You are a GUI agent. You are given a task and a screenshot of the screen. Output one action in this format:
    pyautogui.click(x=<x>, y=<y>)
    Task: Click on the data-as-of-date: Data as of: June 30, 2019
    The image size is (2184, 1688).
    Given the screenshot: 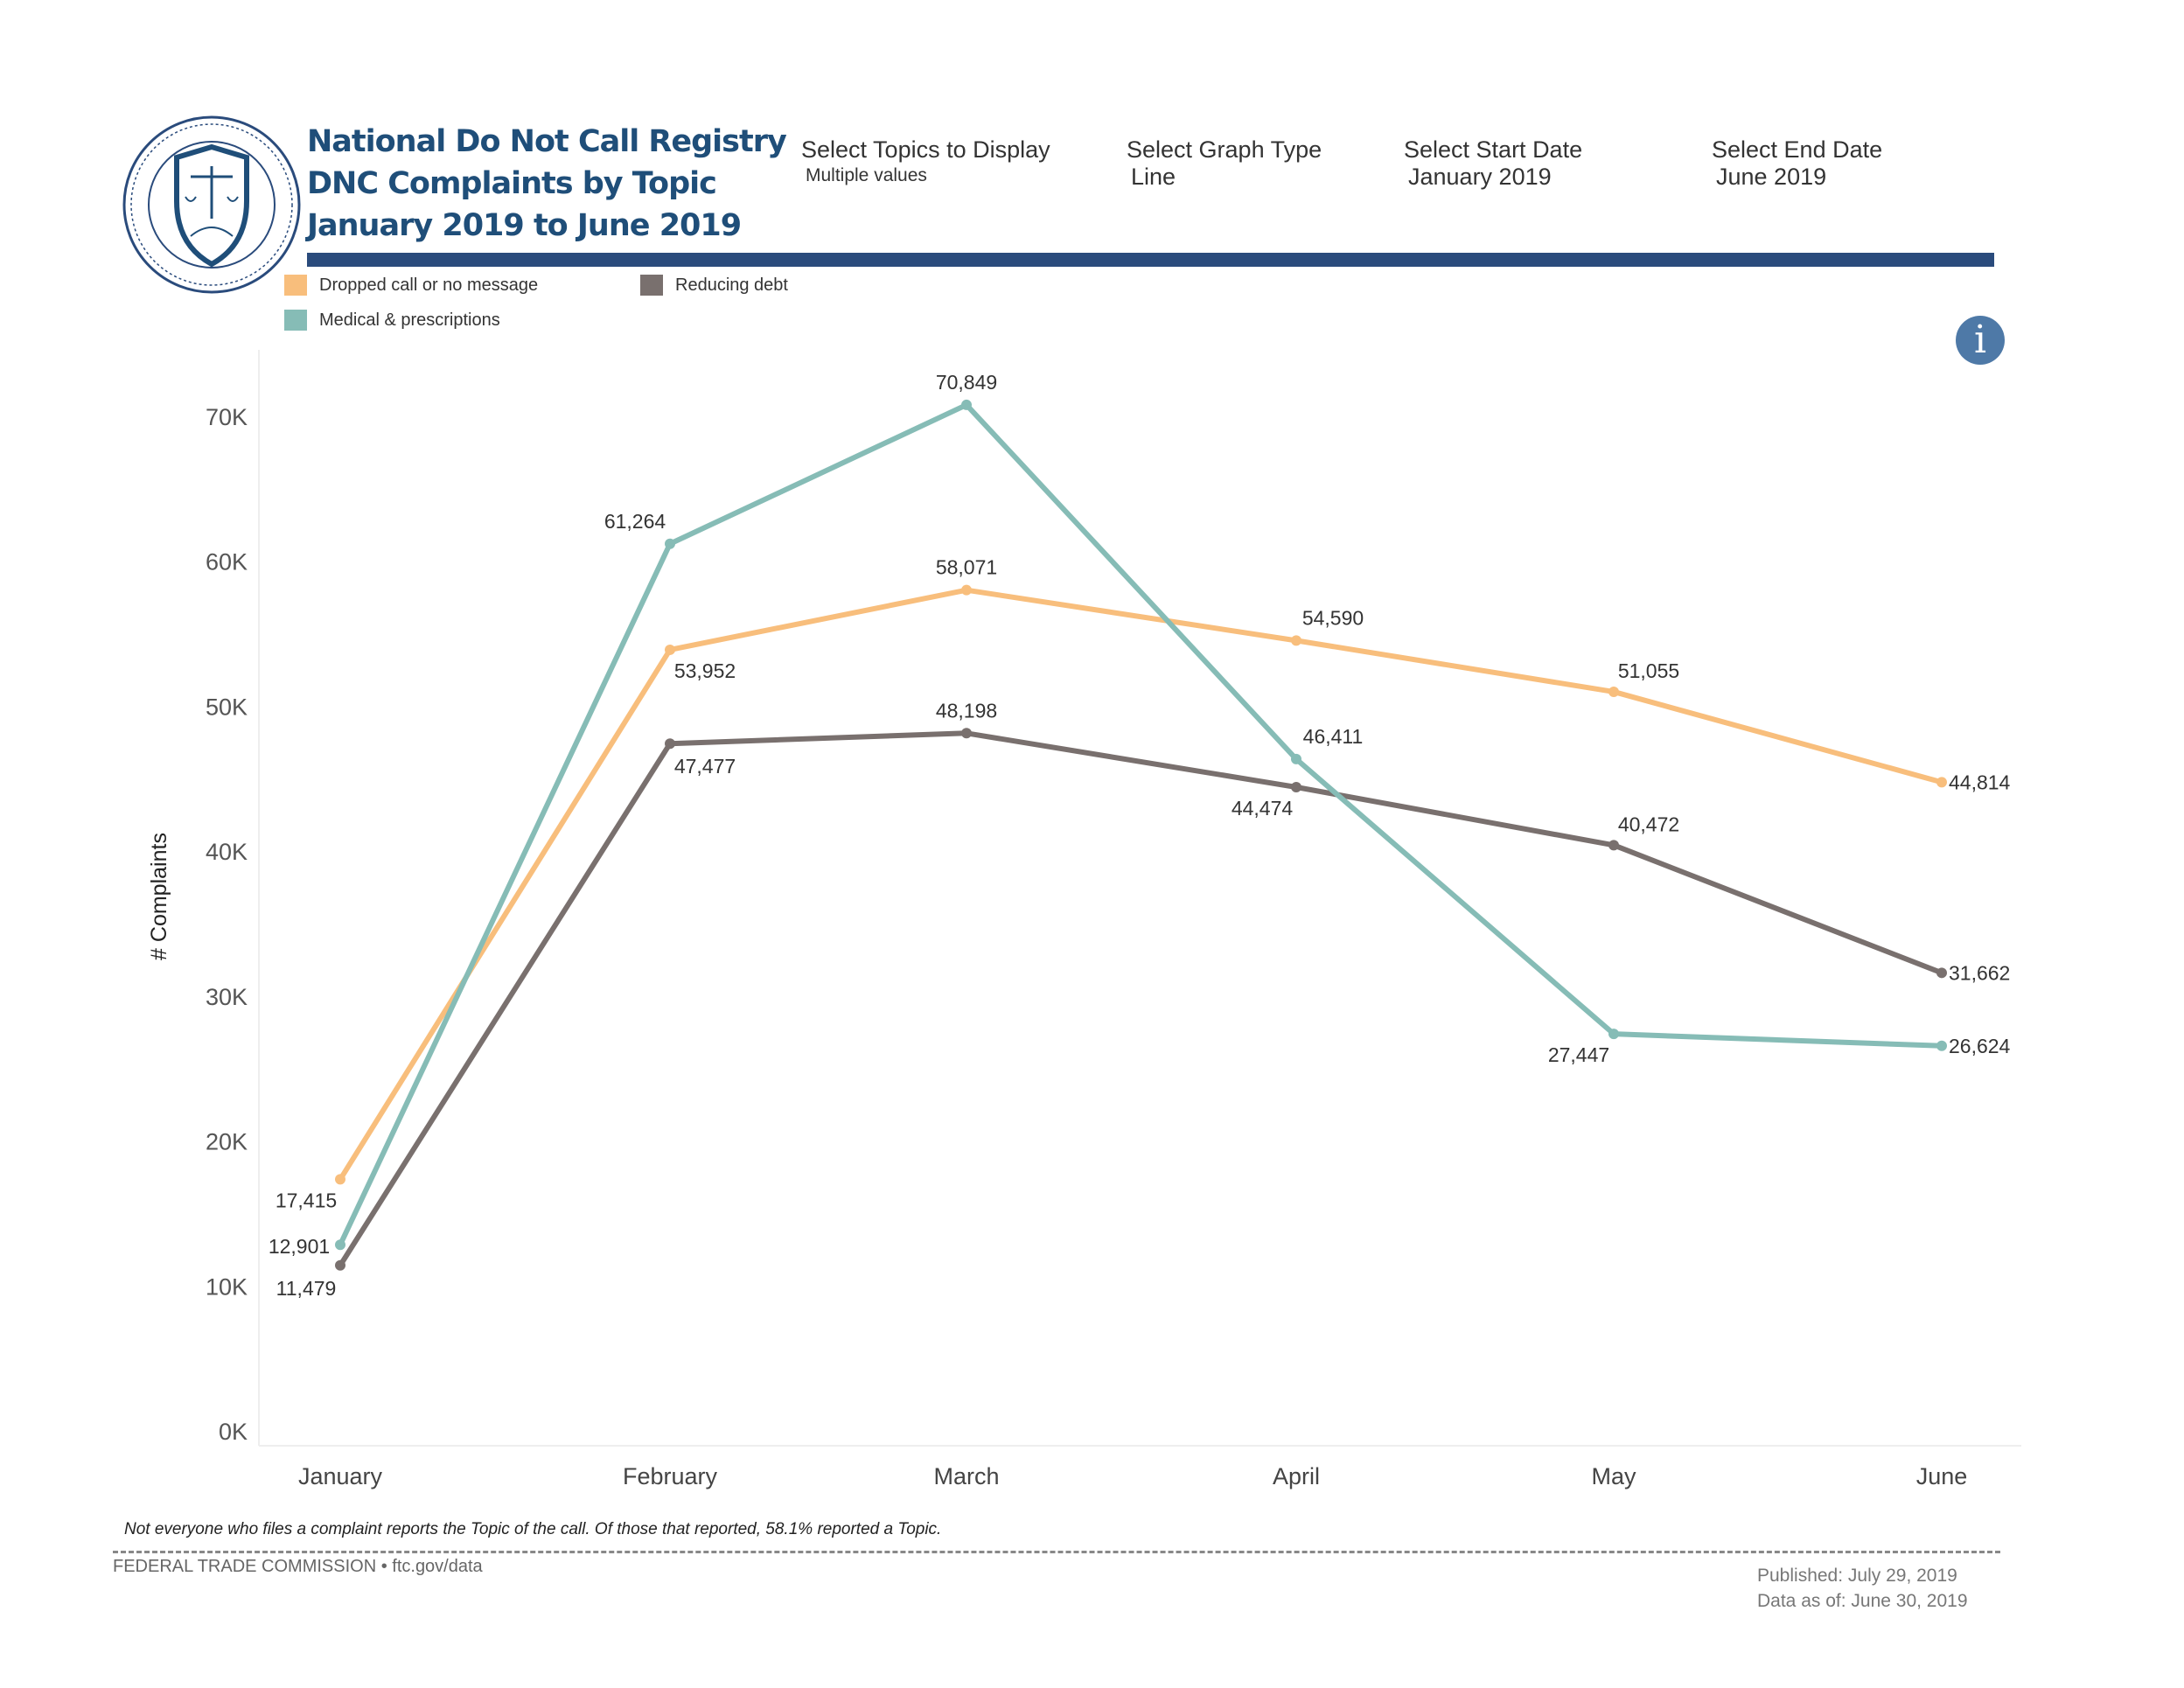 What is the action you would take?
    pyautogui.click(x=1862, y=1601)
    